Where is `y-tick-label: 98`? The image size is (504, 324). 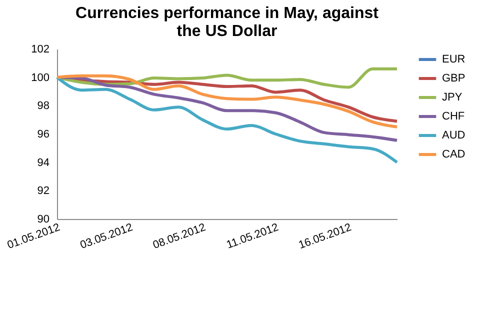
y-tick-label: 98 is located at coordinates (43, 106).